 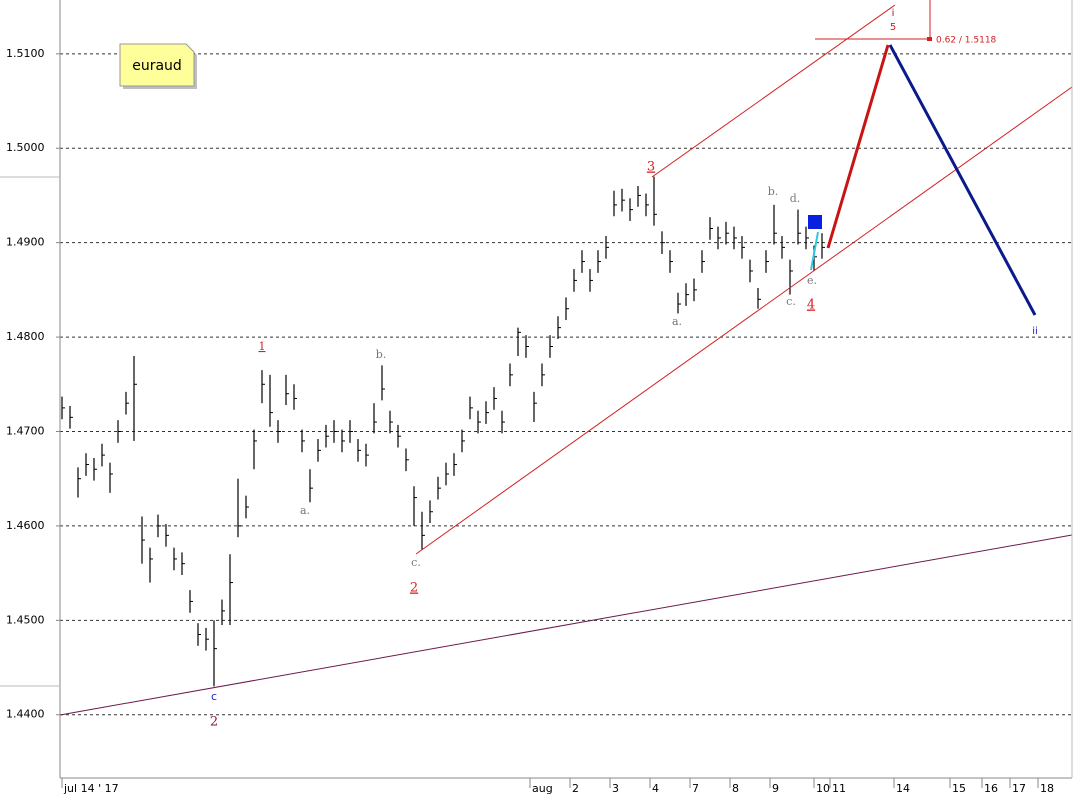 I want to click on x-tick-label: 18, so click(x=1047, y=788).